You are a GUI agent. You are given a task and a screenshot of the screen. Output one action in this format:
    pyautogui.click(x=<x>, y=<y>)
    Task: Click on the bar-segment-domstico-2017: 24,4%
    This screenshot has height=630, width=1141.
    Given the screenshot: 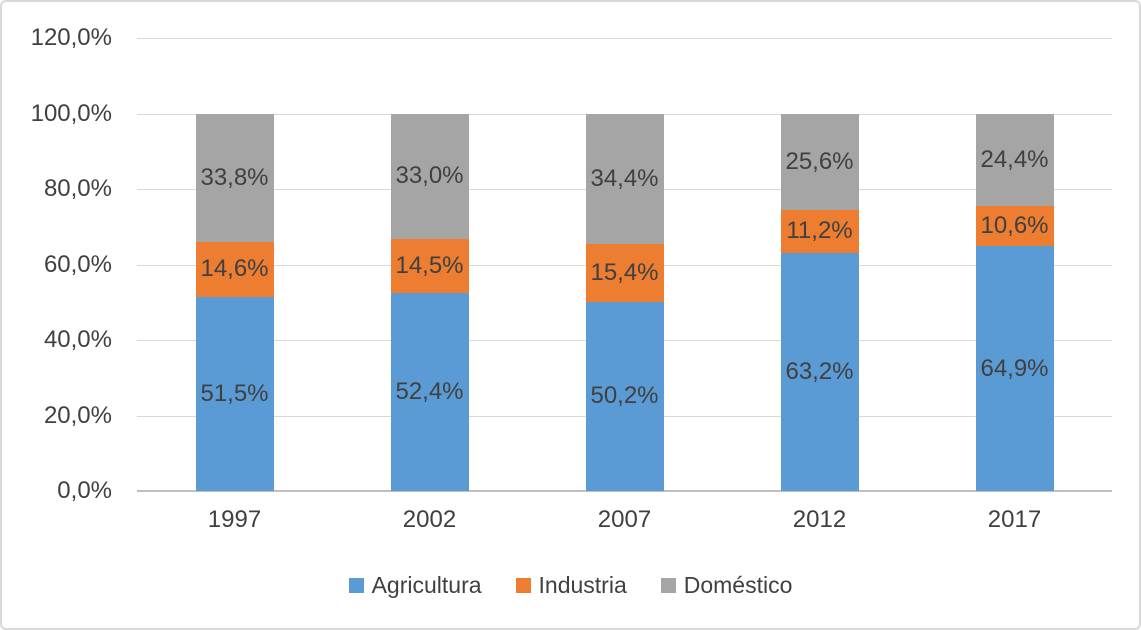 What is the action you would take?
    pyautogui.click(x=1014, y=160)
    